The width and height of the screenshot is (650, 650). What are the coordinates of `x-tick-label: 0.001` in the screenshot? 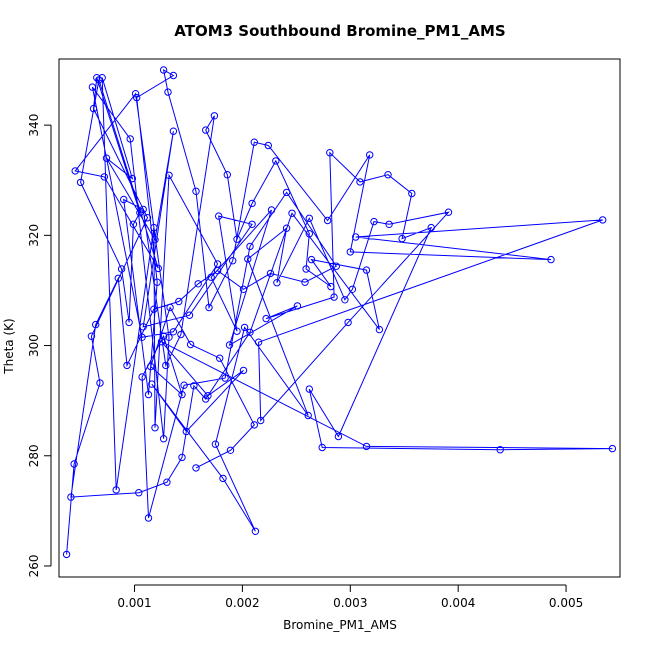 It's located at (134, 603).